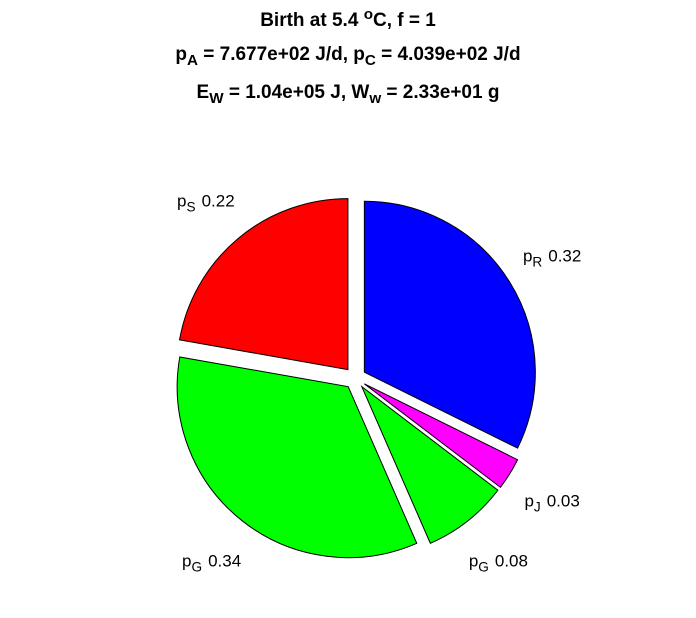 This screenshot has width=696, height=618. What do you see at coordinates (537, 506) in the screenshot?
I see `text-fragment: J` at bounding box center [537, 506].